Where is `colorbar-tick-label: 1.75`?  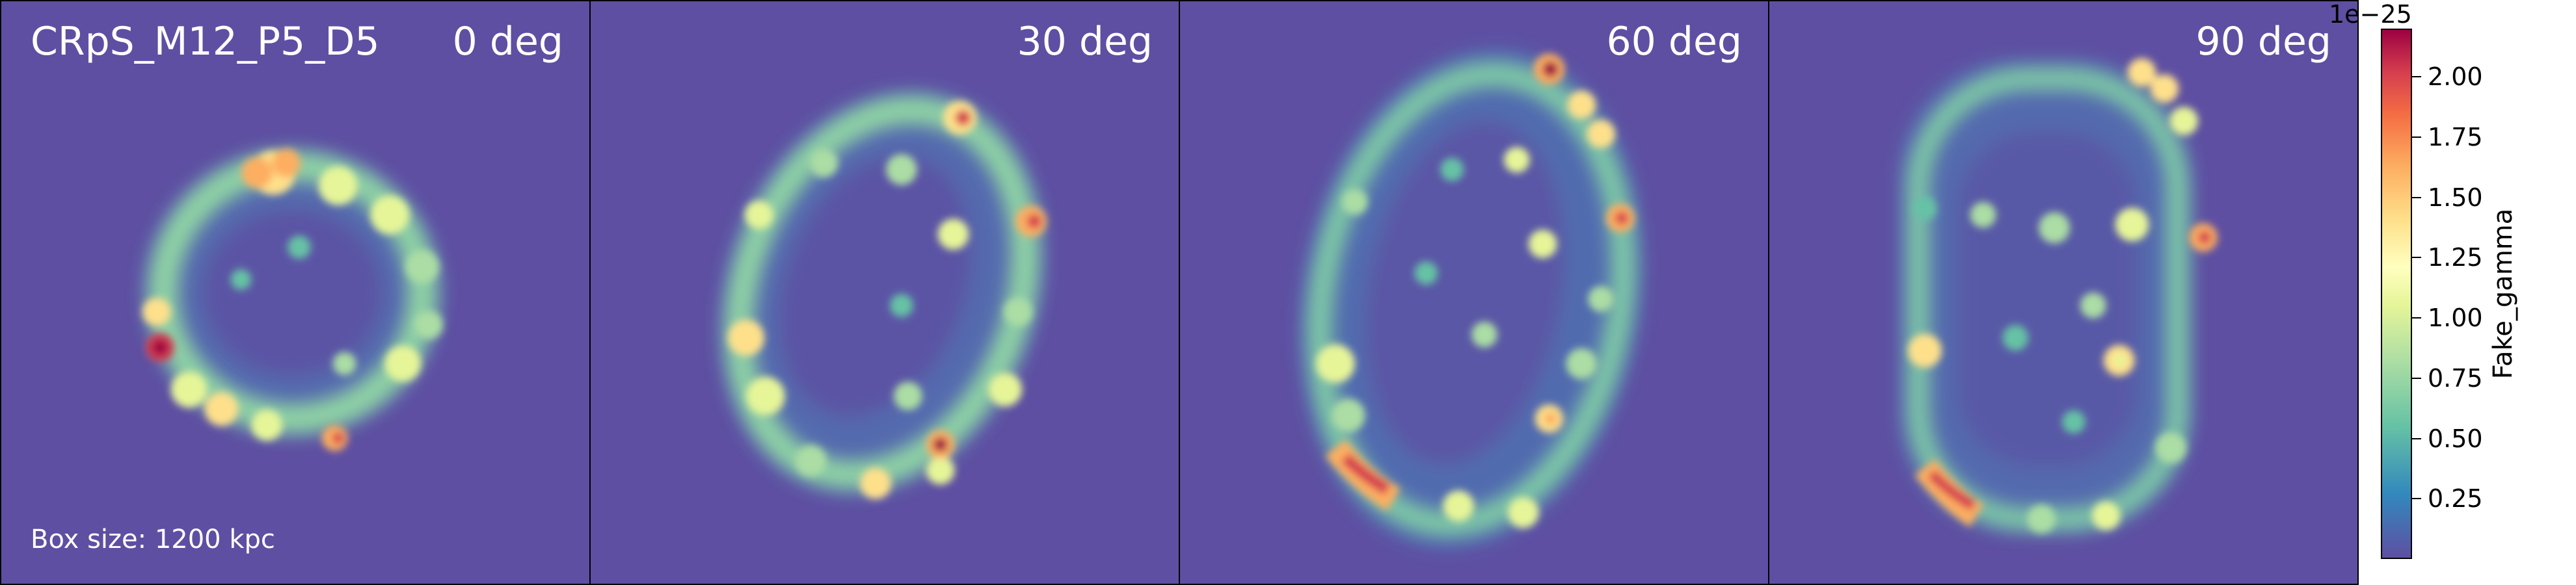
colorbar-tick-label: 1.75 is located at coordinates (2455, 136).